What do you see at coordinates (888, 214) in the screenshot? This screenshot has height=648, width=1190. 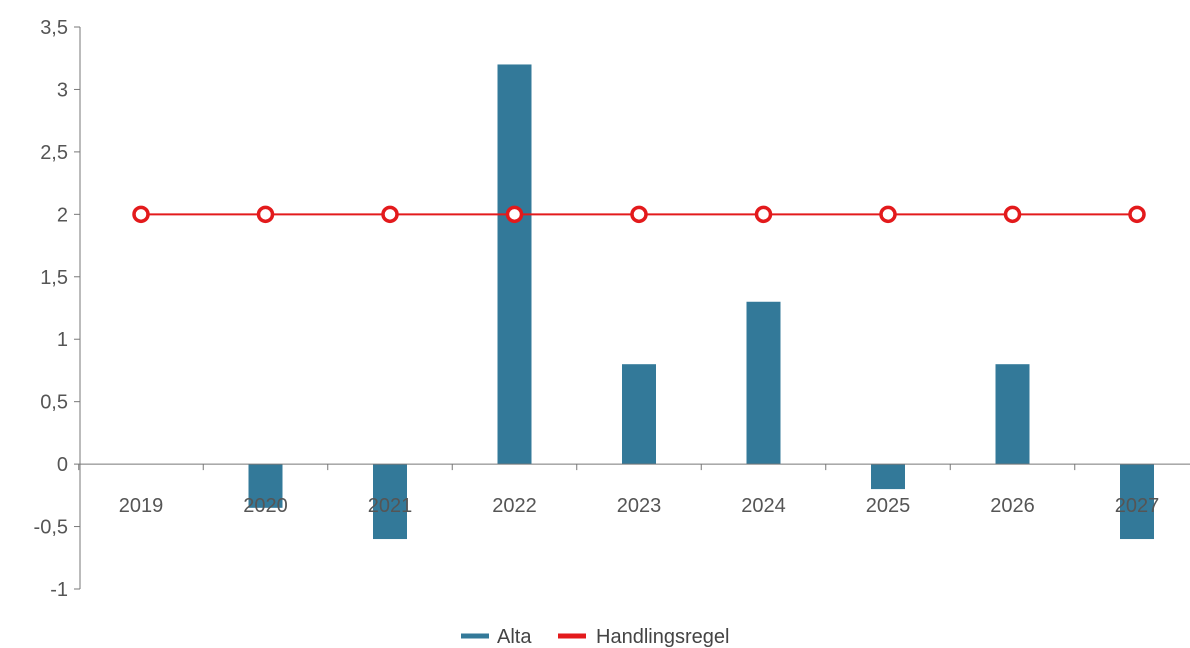 I see `point-handlingsregel-2025` at bounding box center [888, 214].